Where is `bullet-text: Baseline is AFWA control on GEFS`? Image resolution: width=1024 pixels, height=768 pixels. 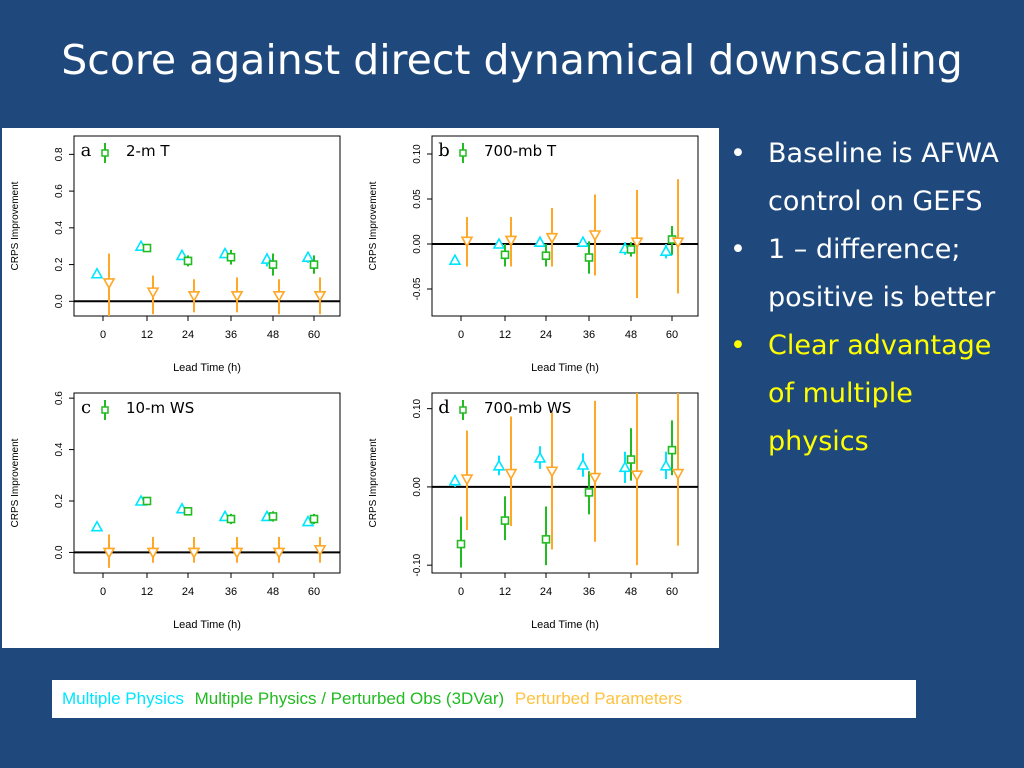
bullet-text: Baseline is AFWA control on GEFS is located at coordinates (883, 177).